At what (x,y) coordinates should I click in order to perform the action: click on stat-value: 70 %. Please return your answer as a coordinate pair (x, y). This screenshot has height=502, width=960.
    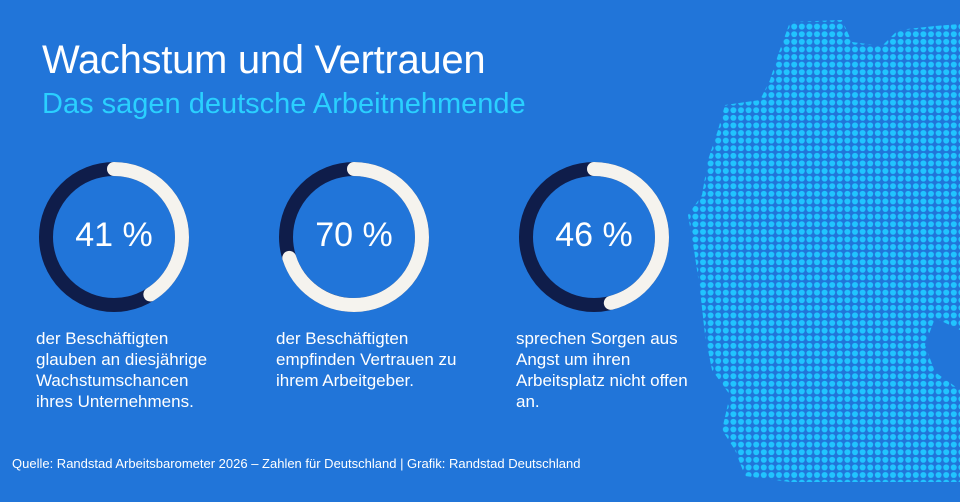
    Looking at the image, I should click on (354, 235).